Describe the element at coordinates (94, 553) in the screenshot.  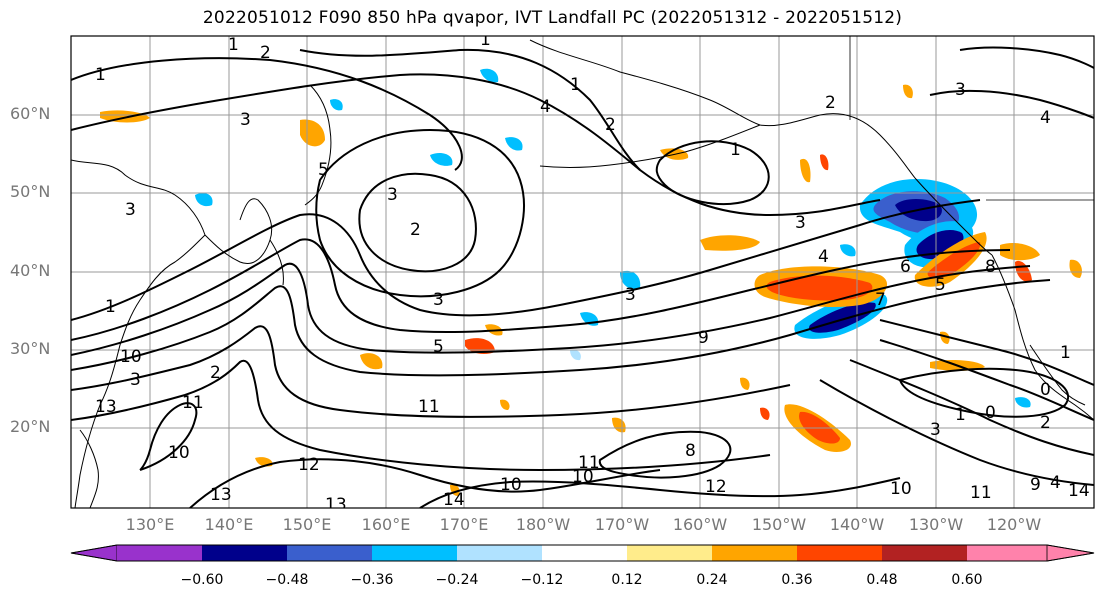
I see `colorbar-extend-low` at that location.